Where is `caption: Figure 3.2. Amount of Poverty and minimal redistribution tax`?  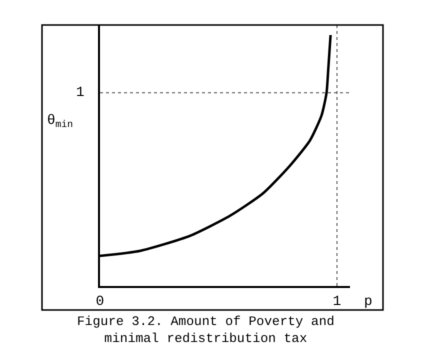
caption: Figure 3.2. Amount of Poverty and minimal redistribution tax is located at coordinates (205, 330).